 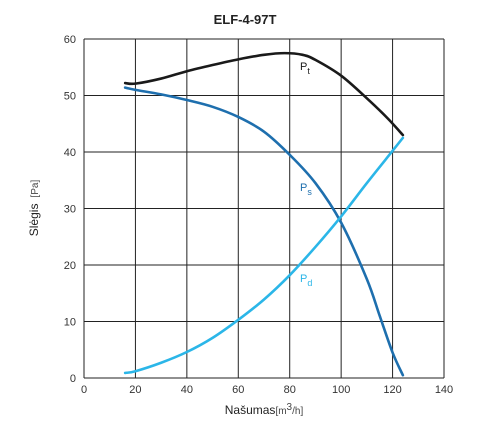 What do you see at coordinates (341, 390) in the screenshot?
I see `x-tick-label-5: 100` at bounding box center [341, 390].